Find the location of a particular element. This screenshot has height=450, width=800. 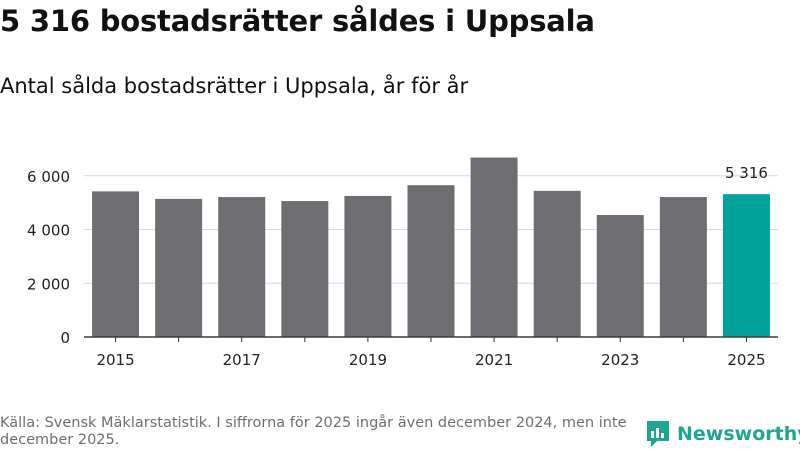

data-label: 5 316 is located at coordinates (746, 173).